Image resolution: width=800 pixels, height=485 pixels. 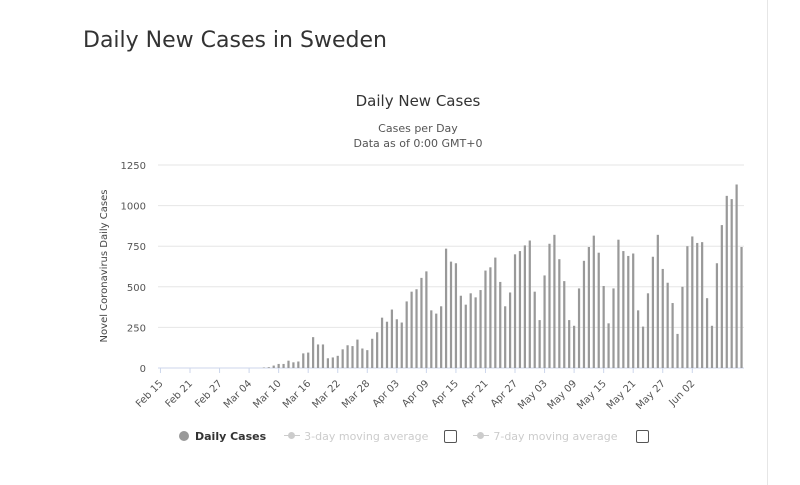 I want to click on checkbox-7day, so click(x=642, y=436).